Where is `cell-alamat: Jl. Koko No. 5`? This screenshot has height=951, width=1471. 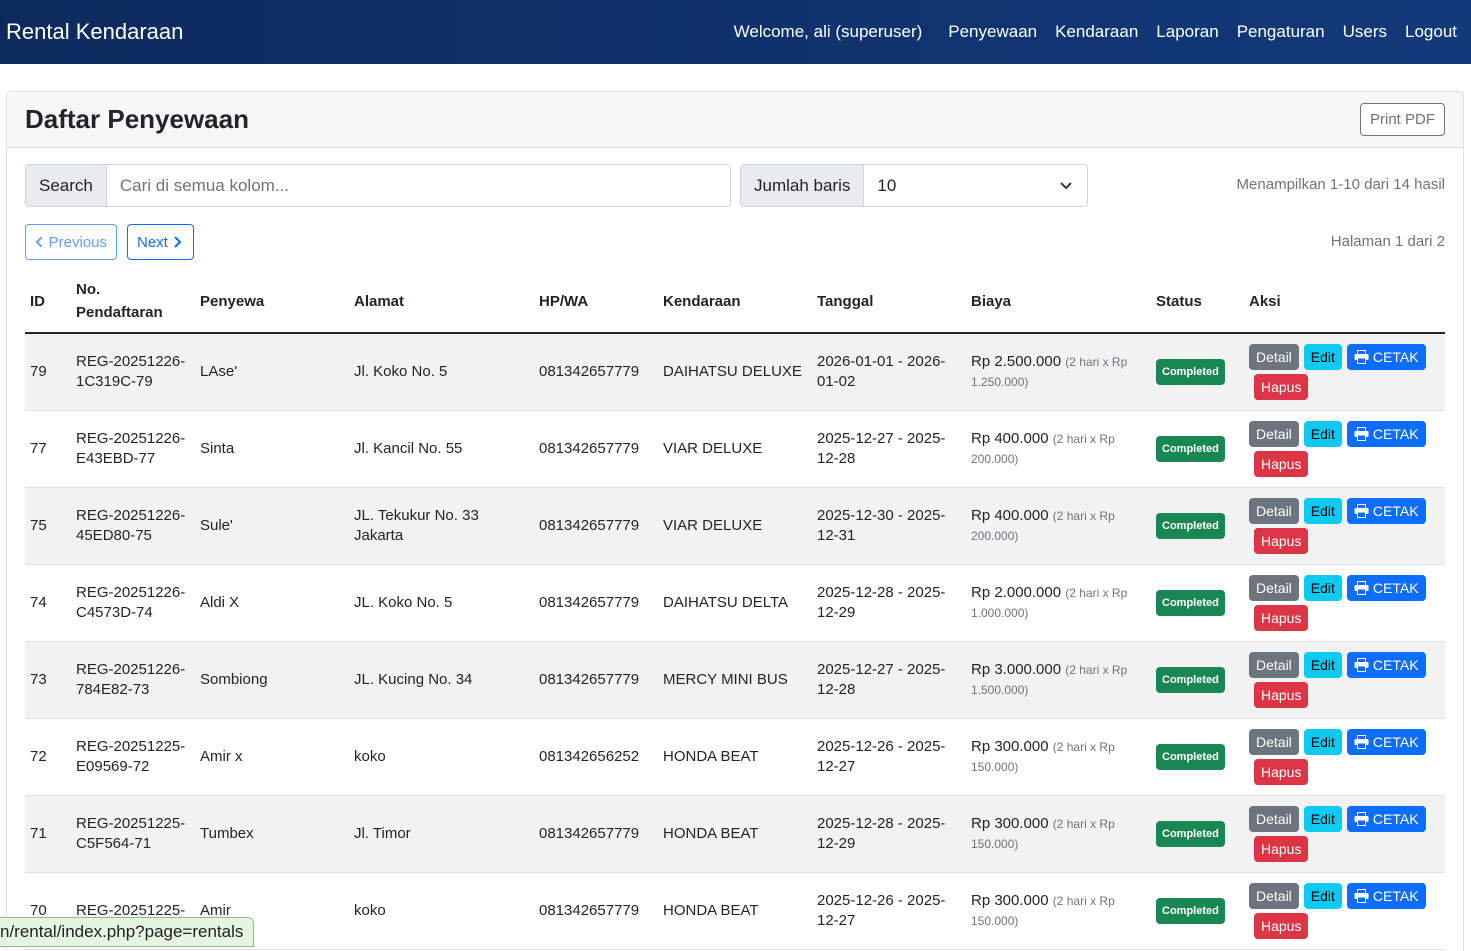 cell-alamat: Jl. Koko No. 5 is located at coordinates (441, 372).